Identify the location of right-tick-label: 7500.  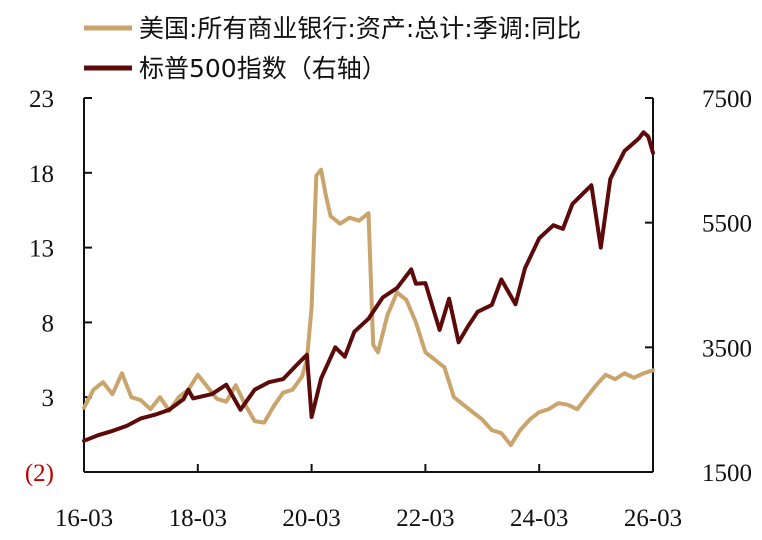
(727, 99).